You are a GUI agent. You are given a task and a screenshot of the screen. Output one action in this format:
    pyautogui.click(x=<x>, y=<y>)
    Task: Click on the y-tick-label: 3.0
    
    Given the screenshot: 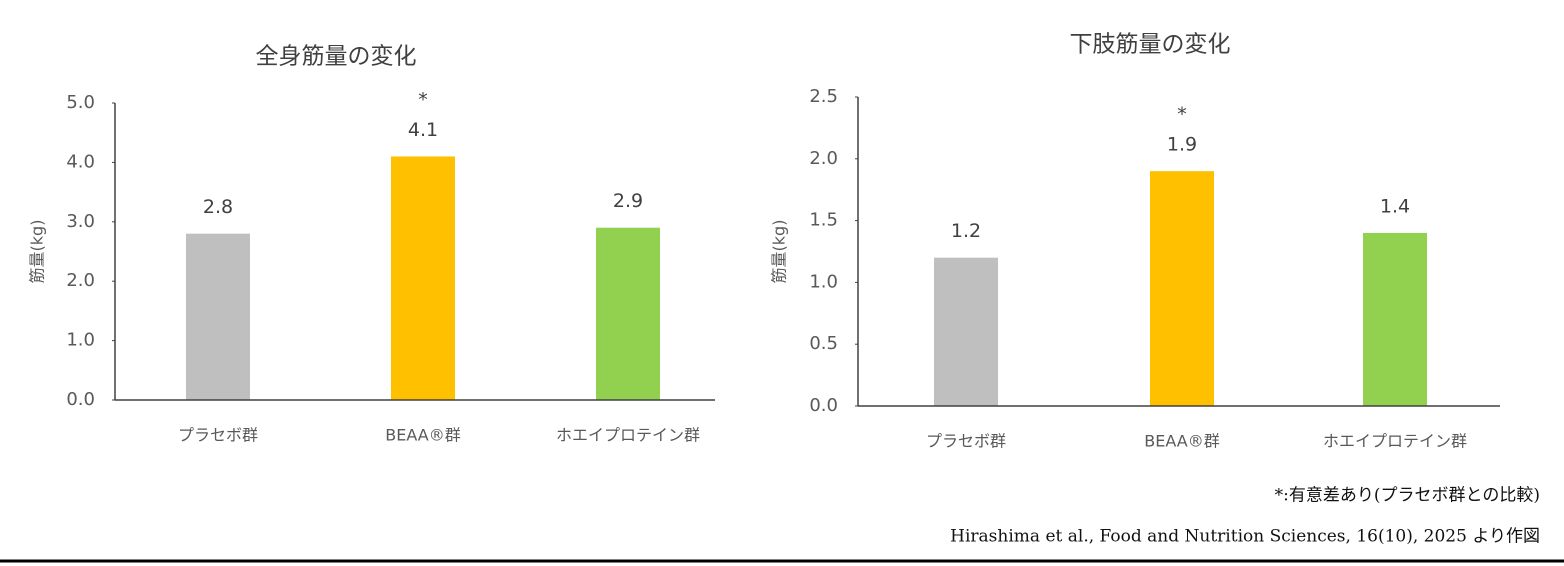 What is the action you would take?
    pyautogui.click(x=80, y=221)
    